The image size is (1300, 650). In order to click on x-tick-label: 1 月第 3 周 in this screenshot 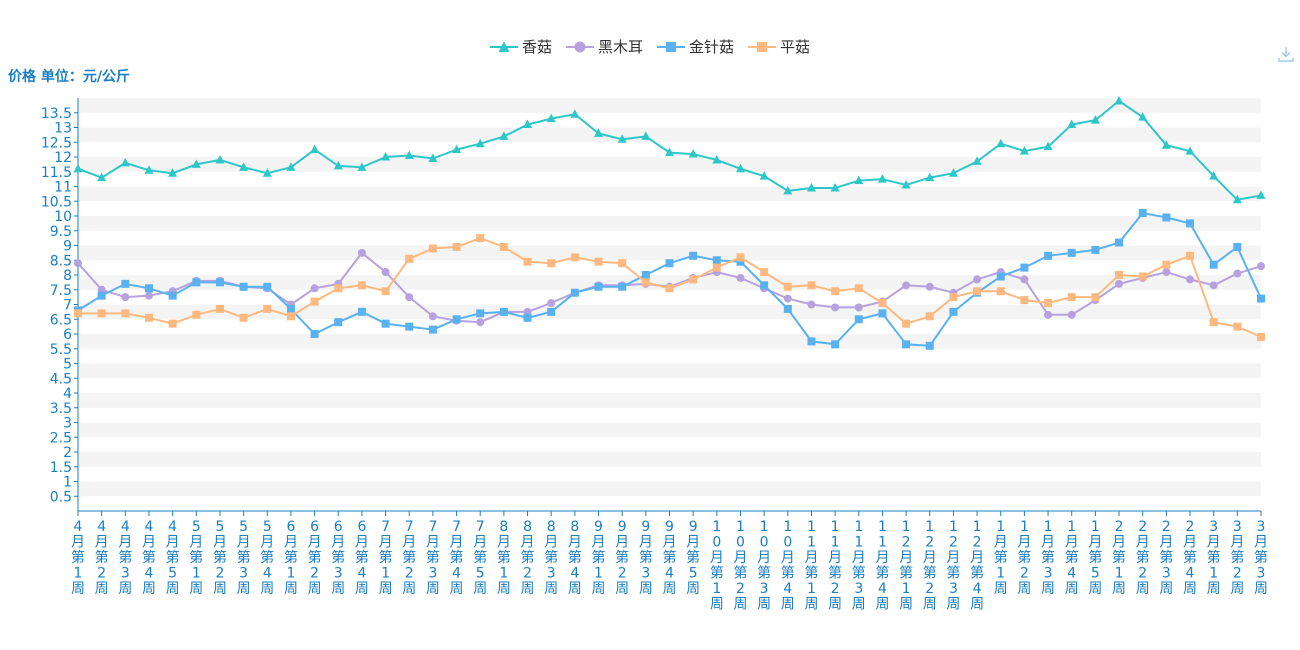, I will do `click(1048, 558)`.